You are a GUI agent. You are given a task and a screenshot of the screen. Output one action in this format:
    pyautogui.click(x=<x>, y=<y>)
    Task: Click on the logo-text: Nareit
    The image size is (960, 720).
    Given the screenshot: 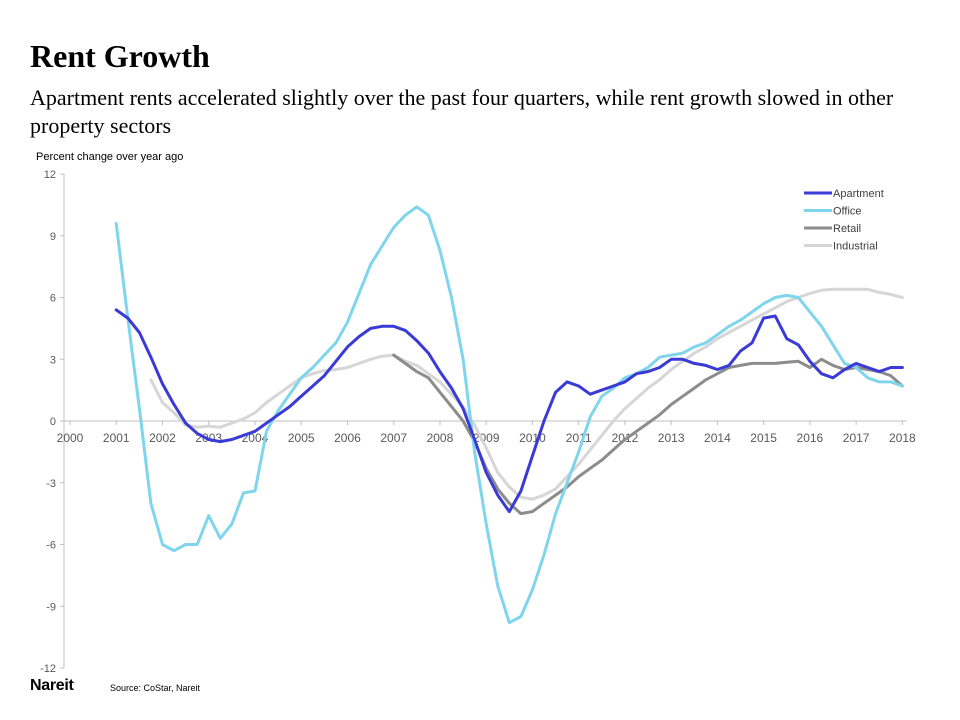 What is the action you would take?
    pyautogui.click(x=52, y=685)
    